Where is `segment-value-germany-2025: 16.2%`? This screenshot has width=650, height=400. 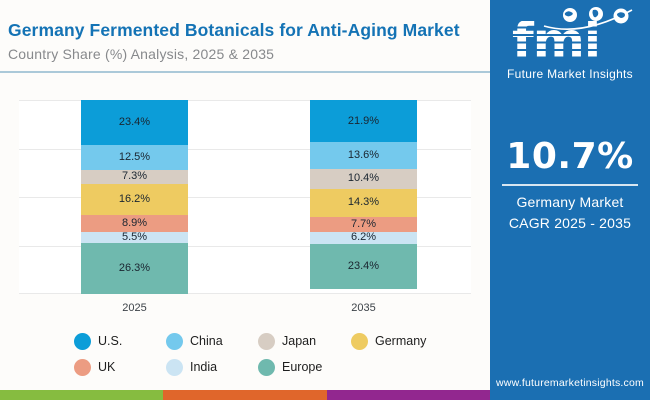 segment-value-germany-2025: 16.2% is located at coordinates (134, 198).